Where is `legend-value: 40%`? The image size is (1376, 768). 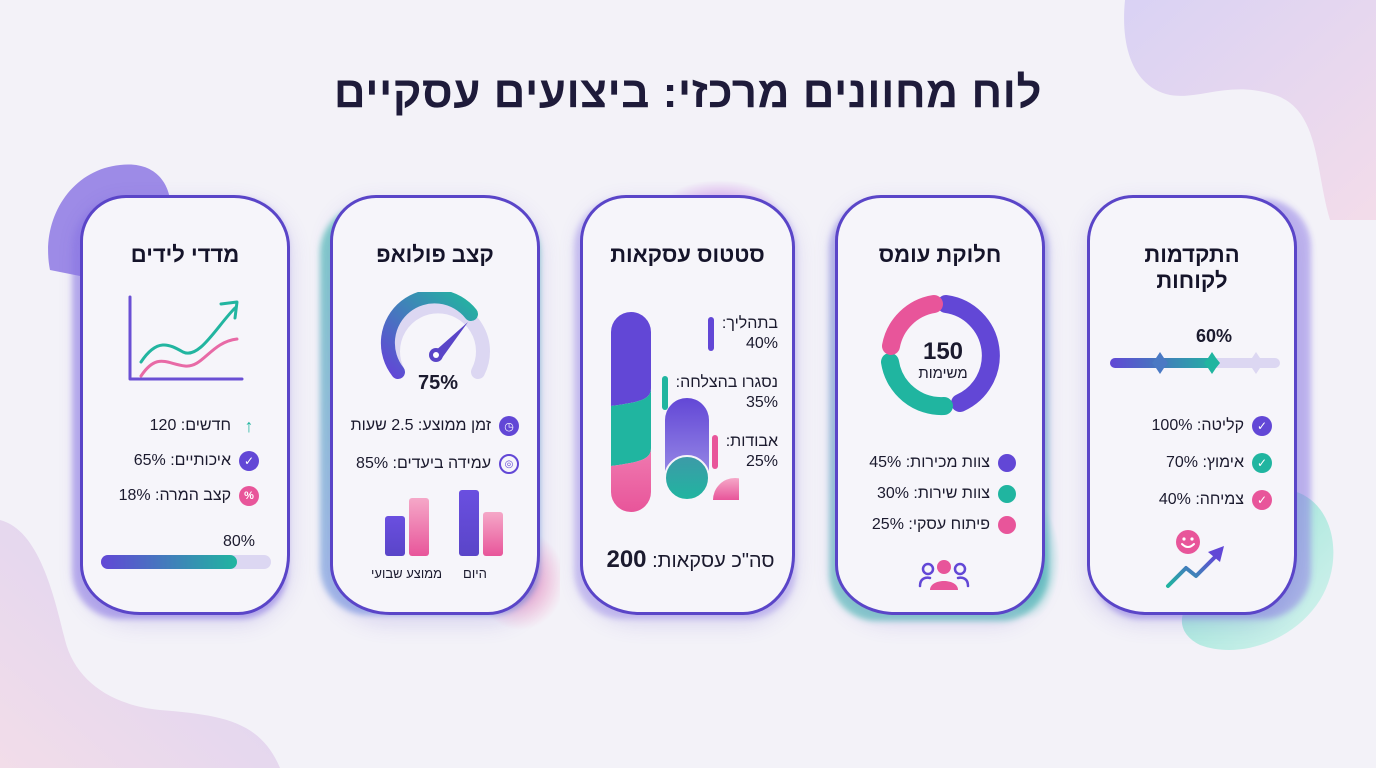 legend-value: 40% is located at coordinates (761, 343).